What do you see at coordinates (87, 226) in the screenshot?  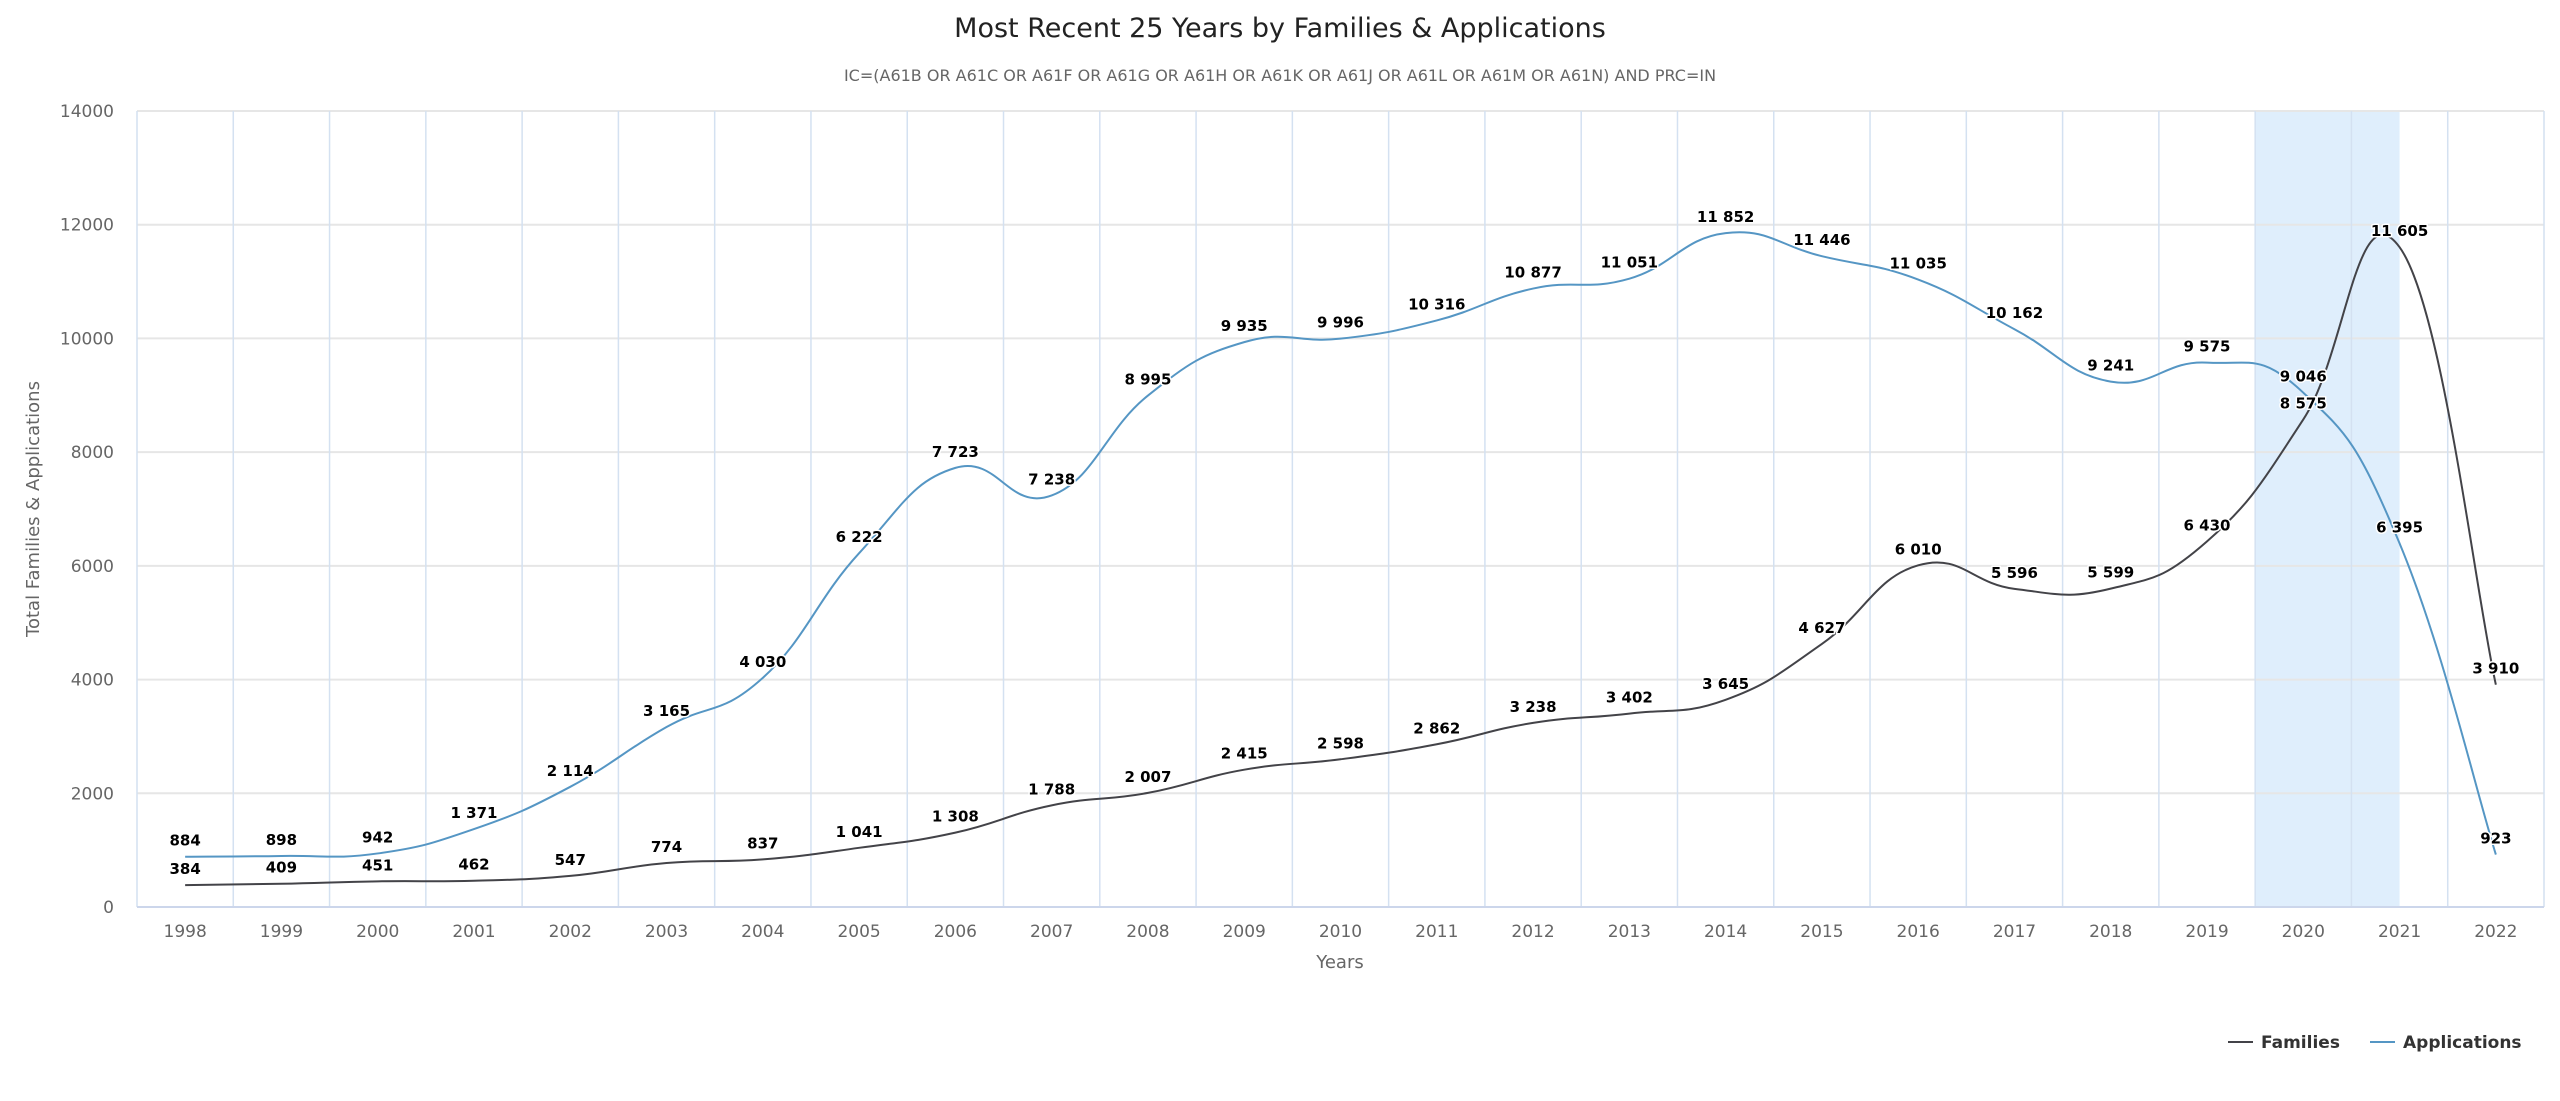 I see `y-tick-label: 12000` at bounding box center [87, 226].